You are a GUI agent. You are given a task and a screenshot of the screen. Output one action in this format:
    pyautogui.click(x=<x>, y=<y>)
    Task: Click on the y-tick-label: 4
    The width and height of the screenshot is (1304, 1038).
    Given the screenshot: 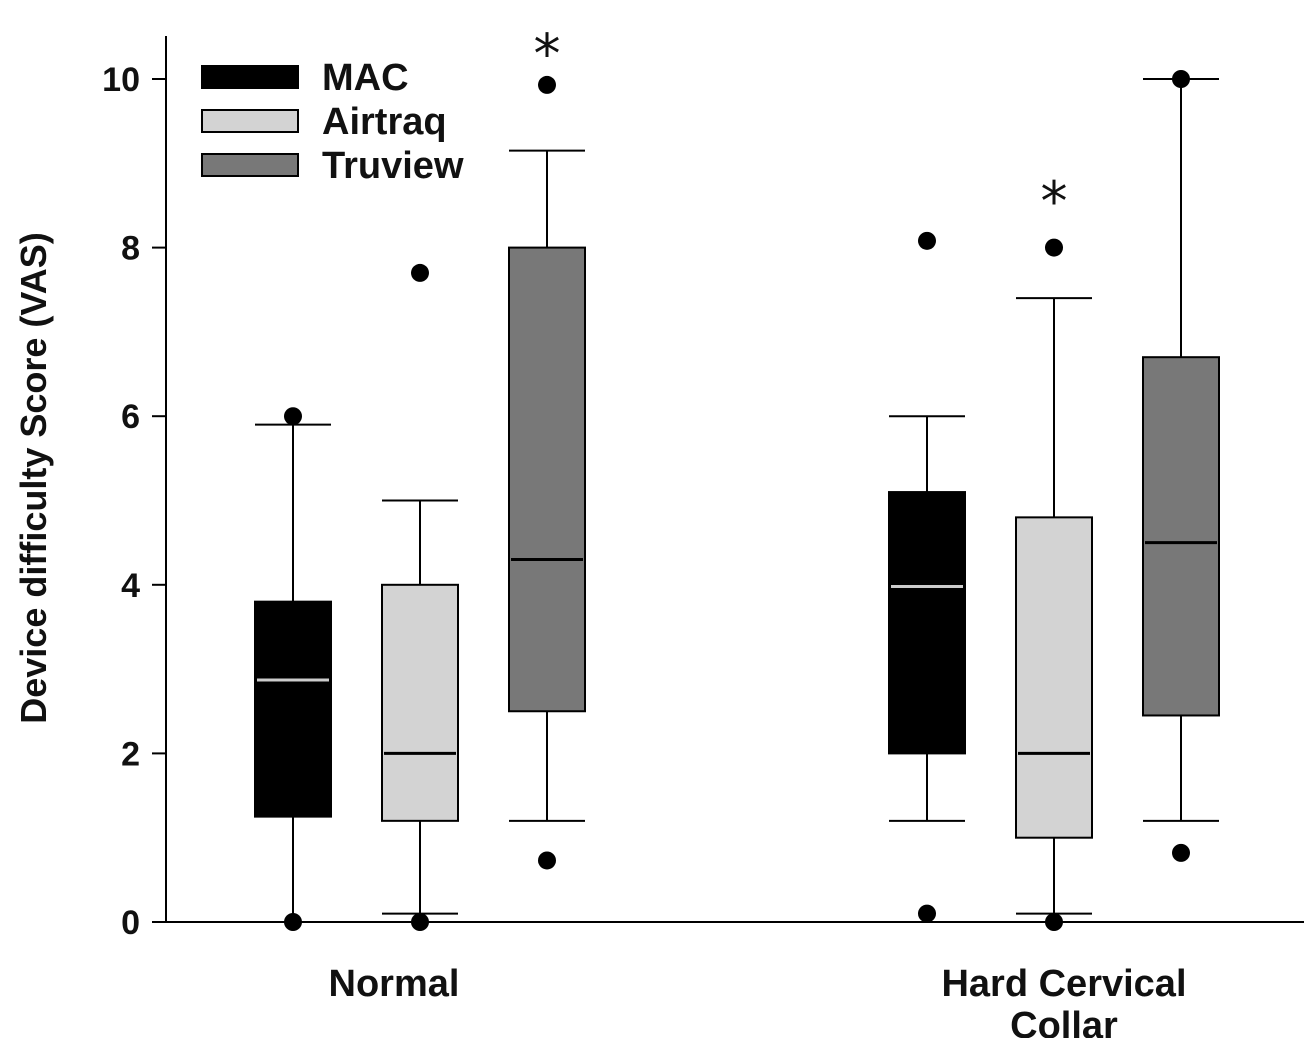 What is the action you would take?
    pyautogui.click(x=130, y=586)
    